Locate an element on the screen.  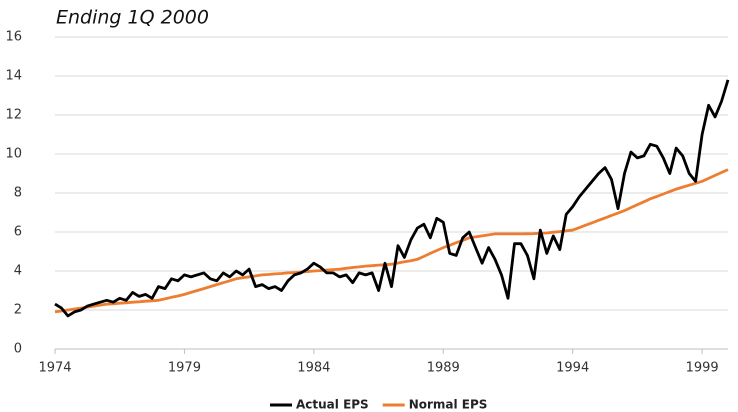
y-tick-label: 2 is located at coordinates (18, 310).